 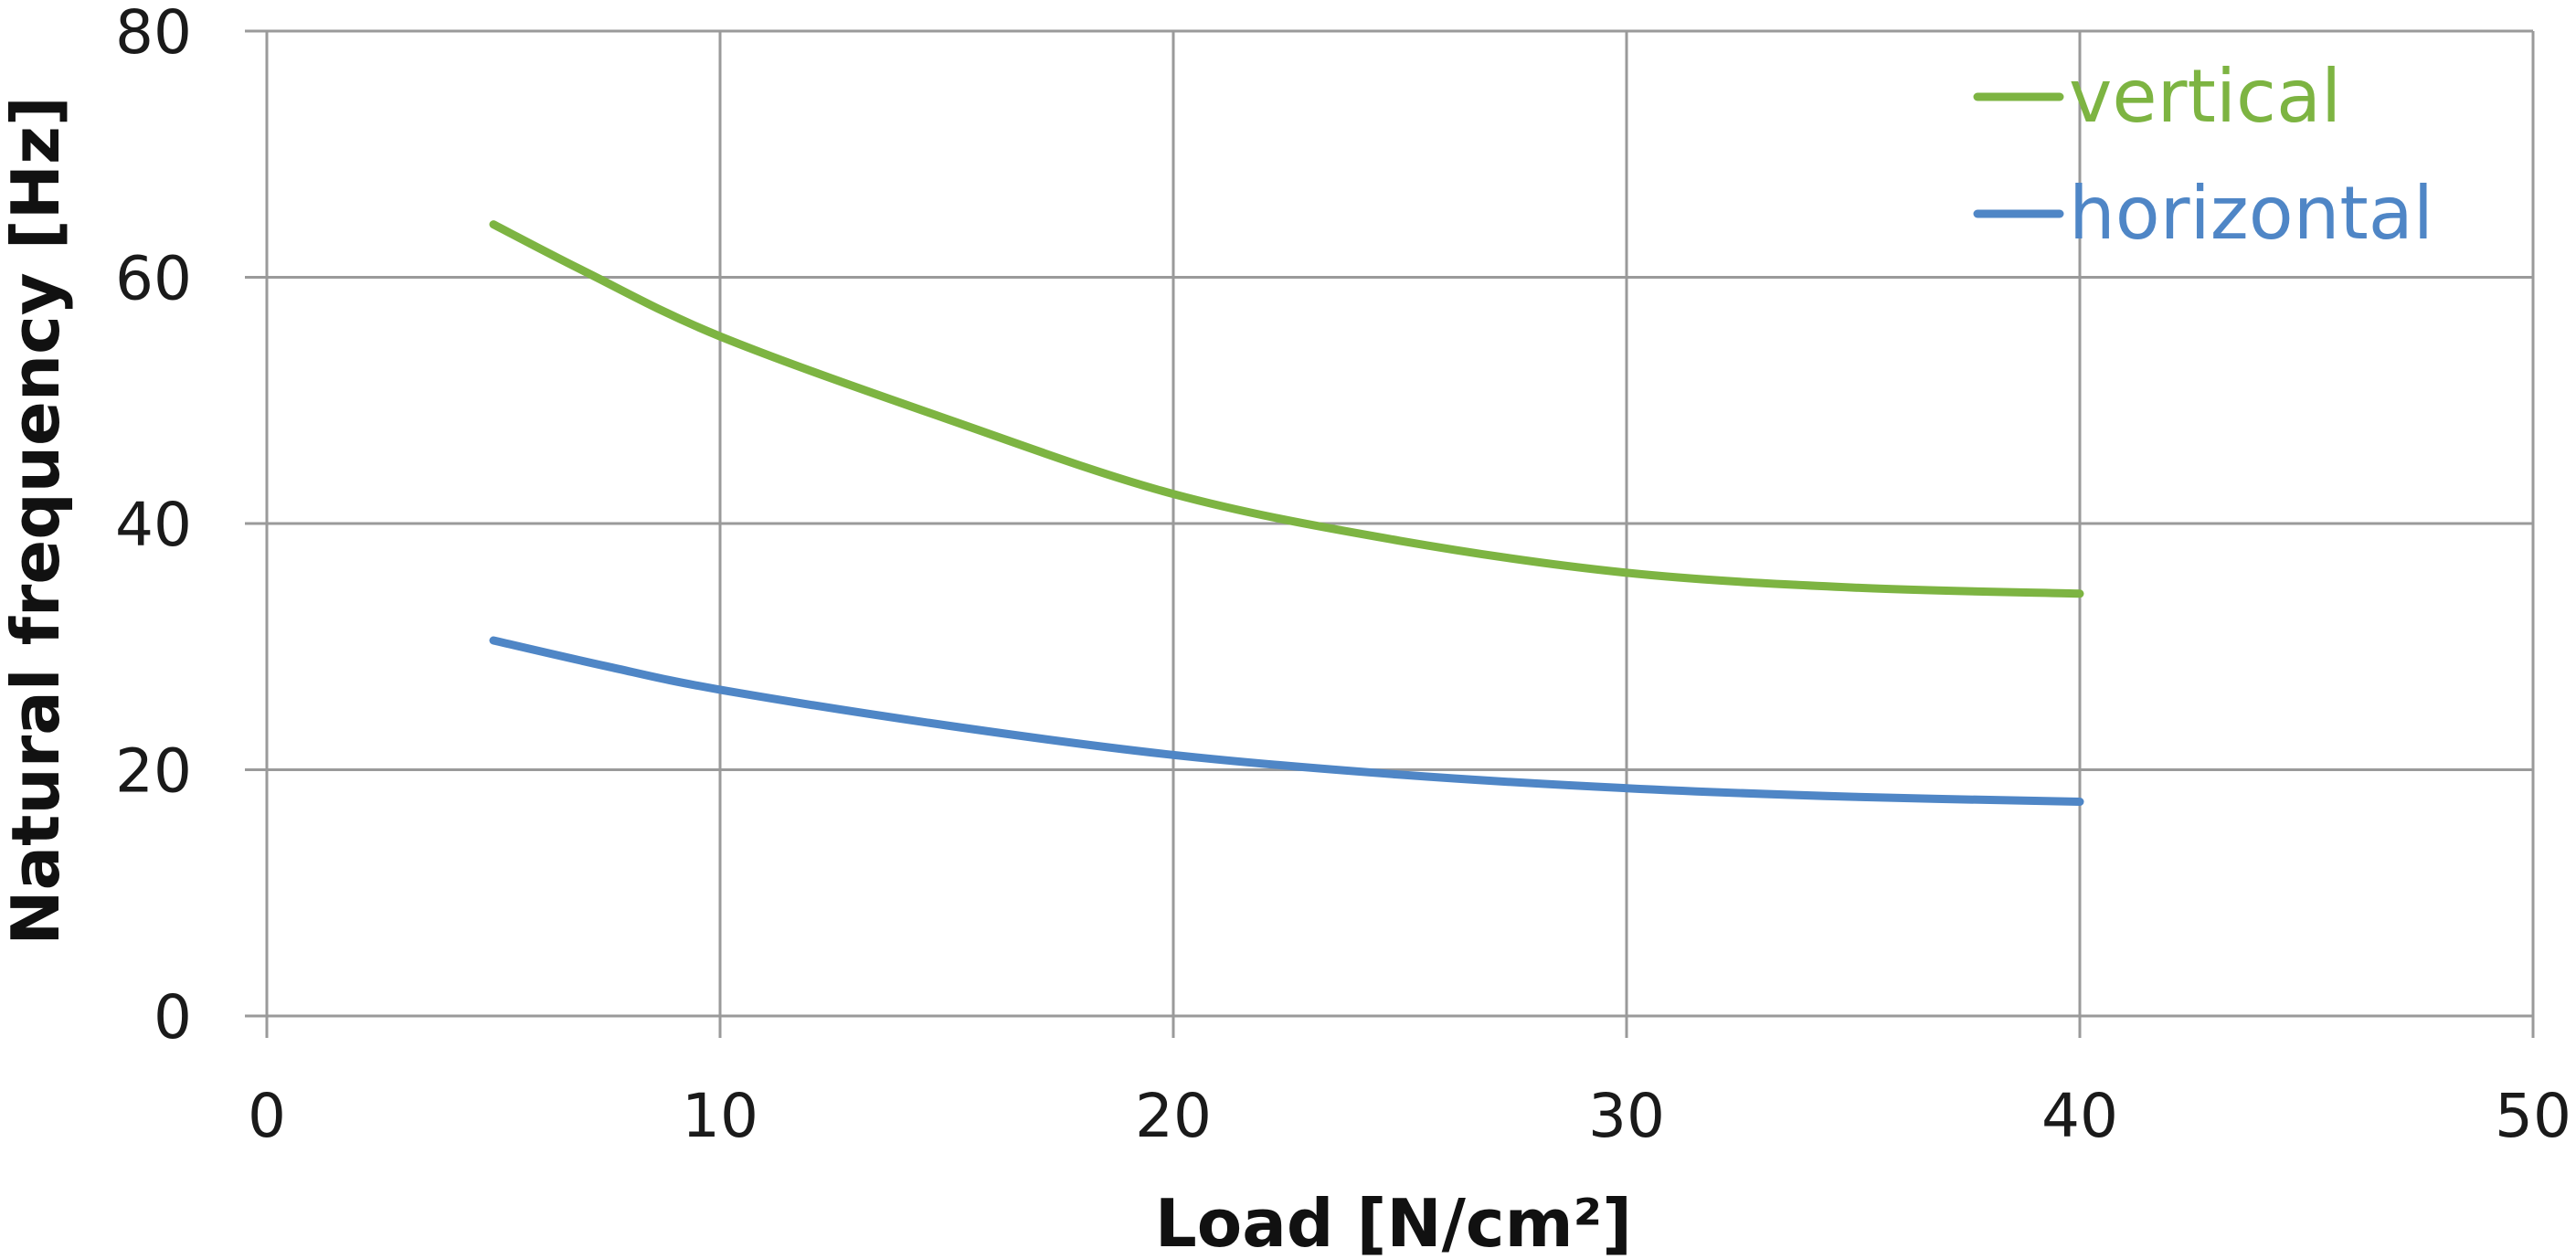 What do you see at coordinates (720, 1116) in the screenshot?
I see `x-tick-label: 10` at bounding box center [720, 1116].